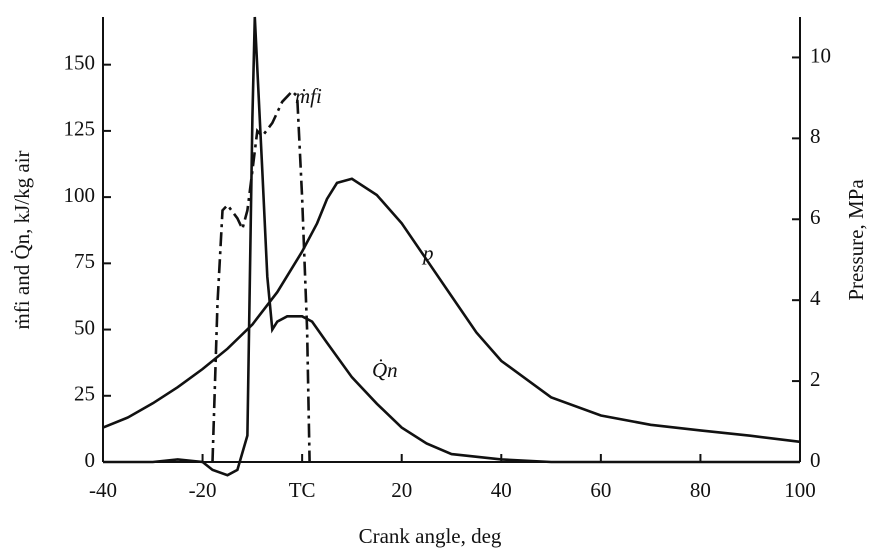  Describe the element at coordinates (815, 298) in the screenshot. I see `y2-tick-label: 4` at that location.